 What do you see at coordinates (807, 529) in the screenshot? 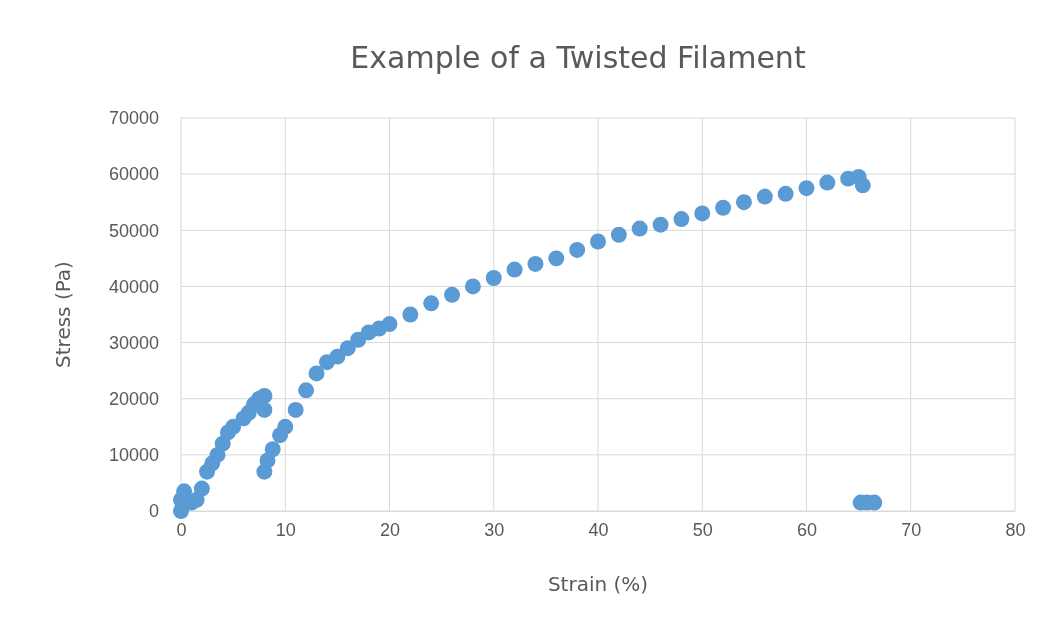
I see `x-tick-label: 60` at bounding box center [807, 529].